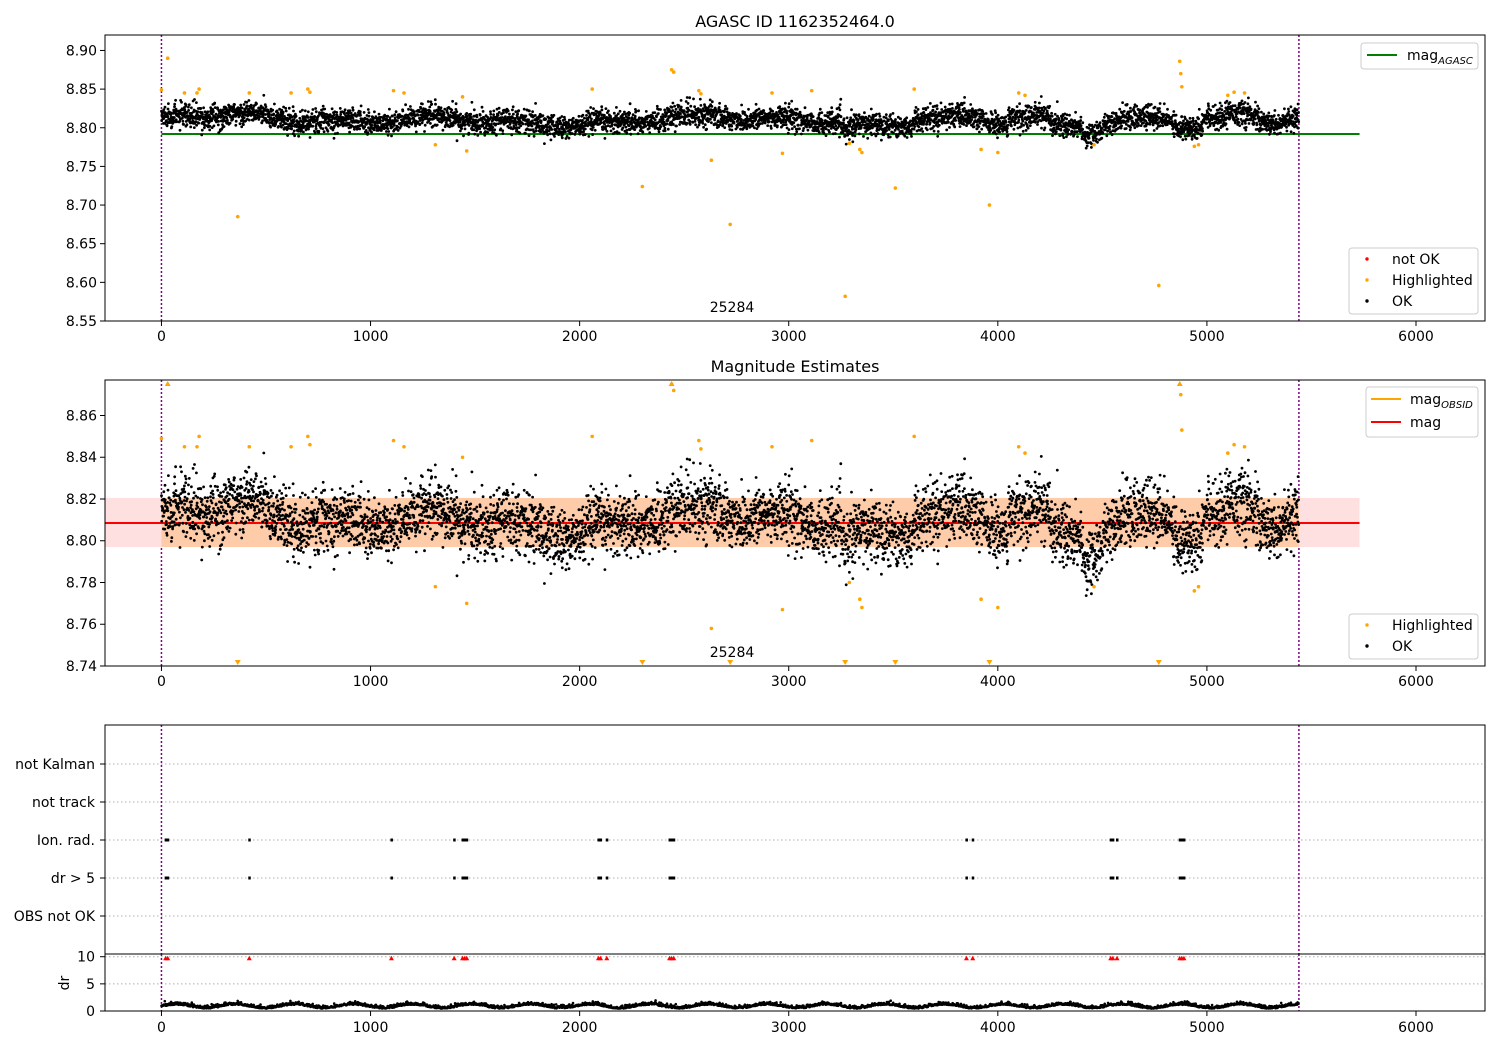  Describe the element at coordinates (795, 21) in the screenshot. I see `figure-title: AGASC ID 1162352464.0` at that location.